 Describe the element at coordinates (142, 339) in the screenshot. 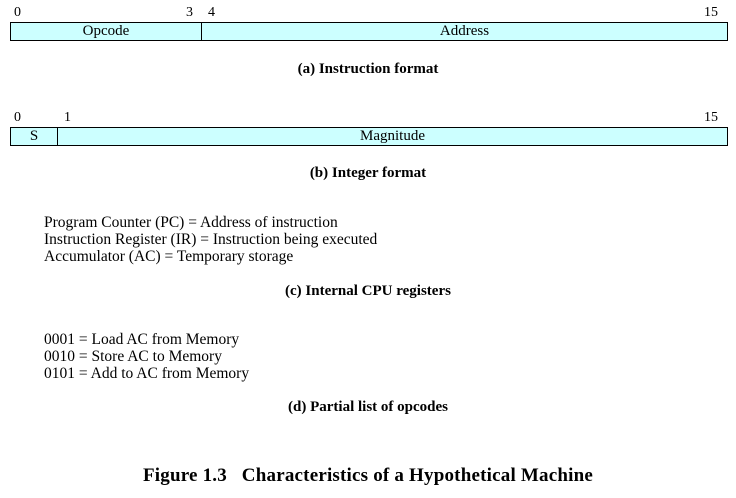

I see `opcode-line-load: 0001 = Load AC from Memory` at that location.